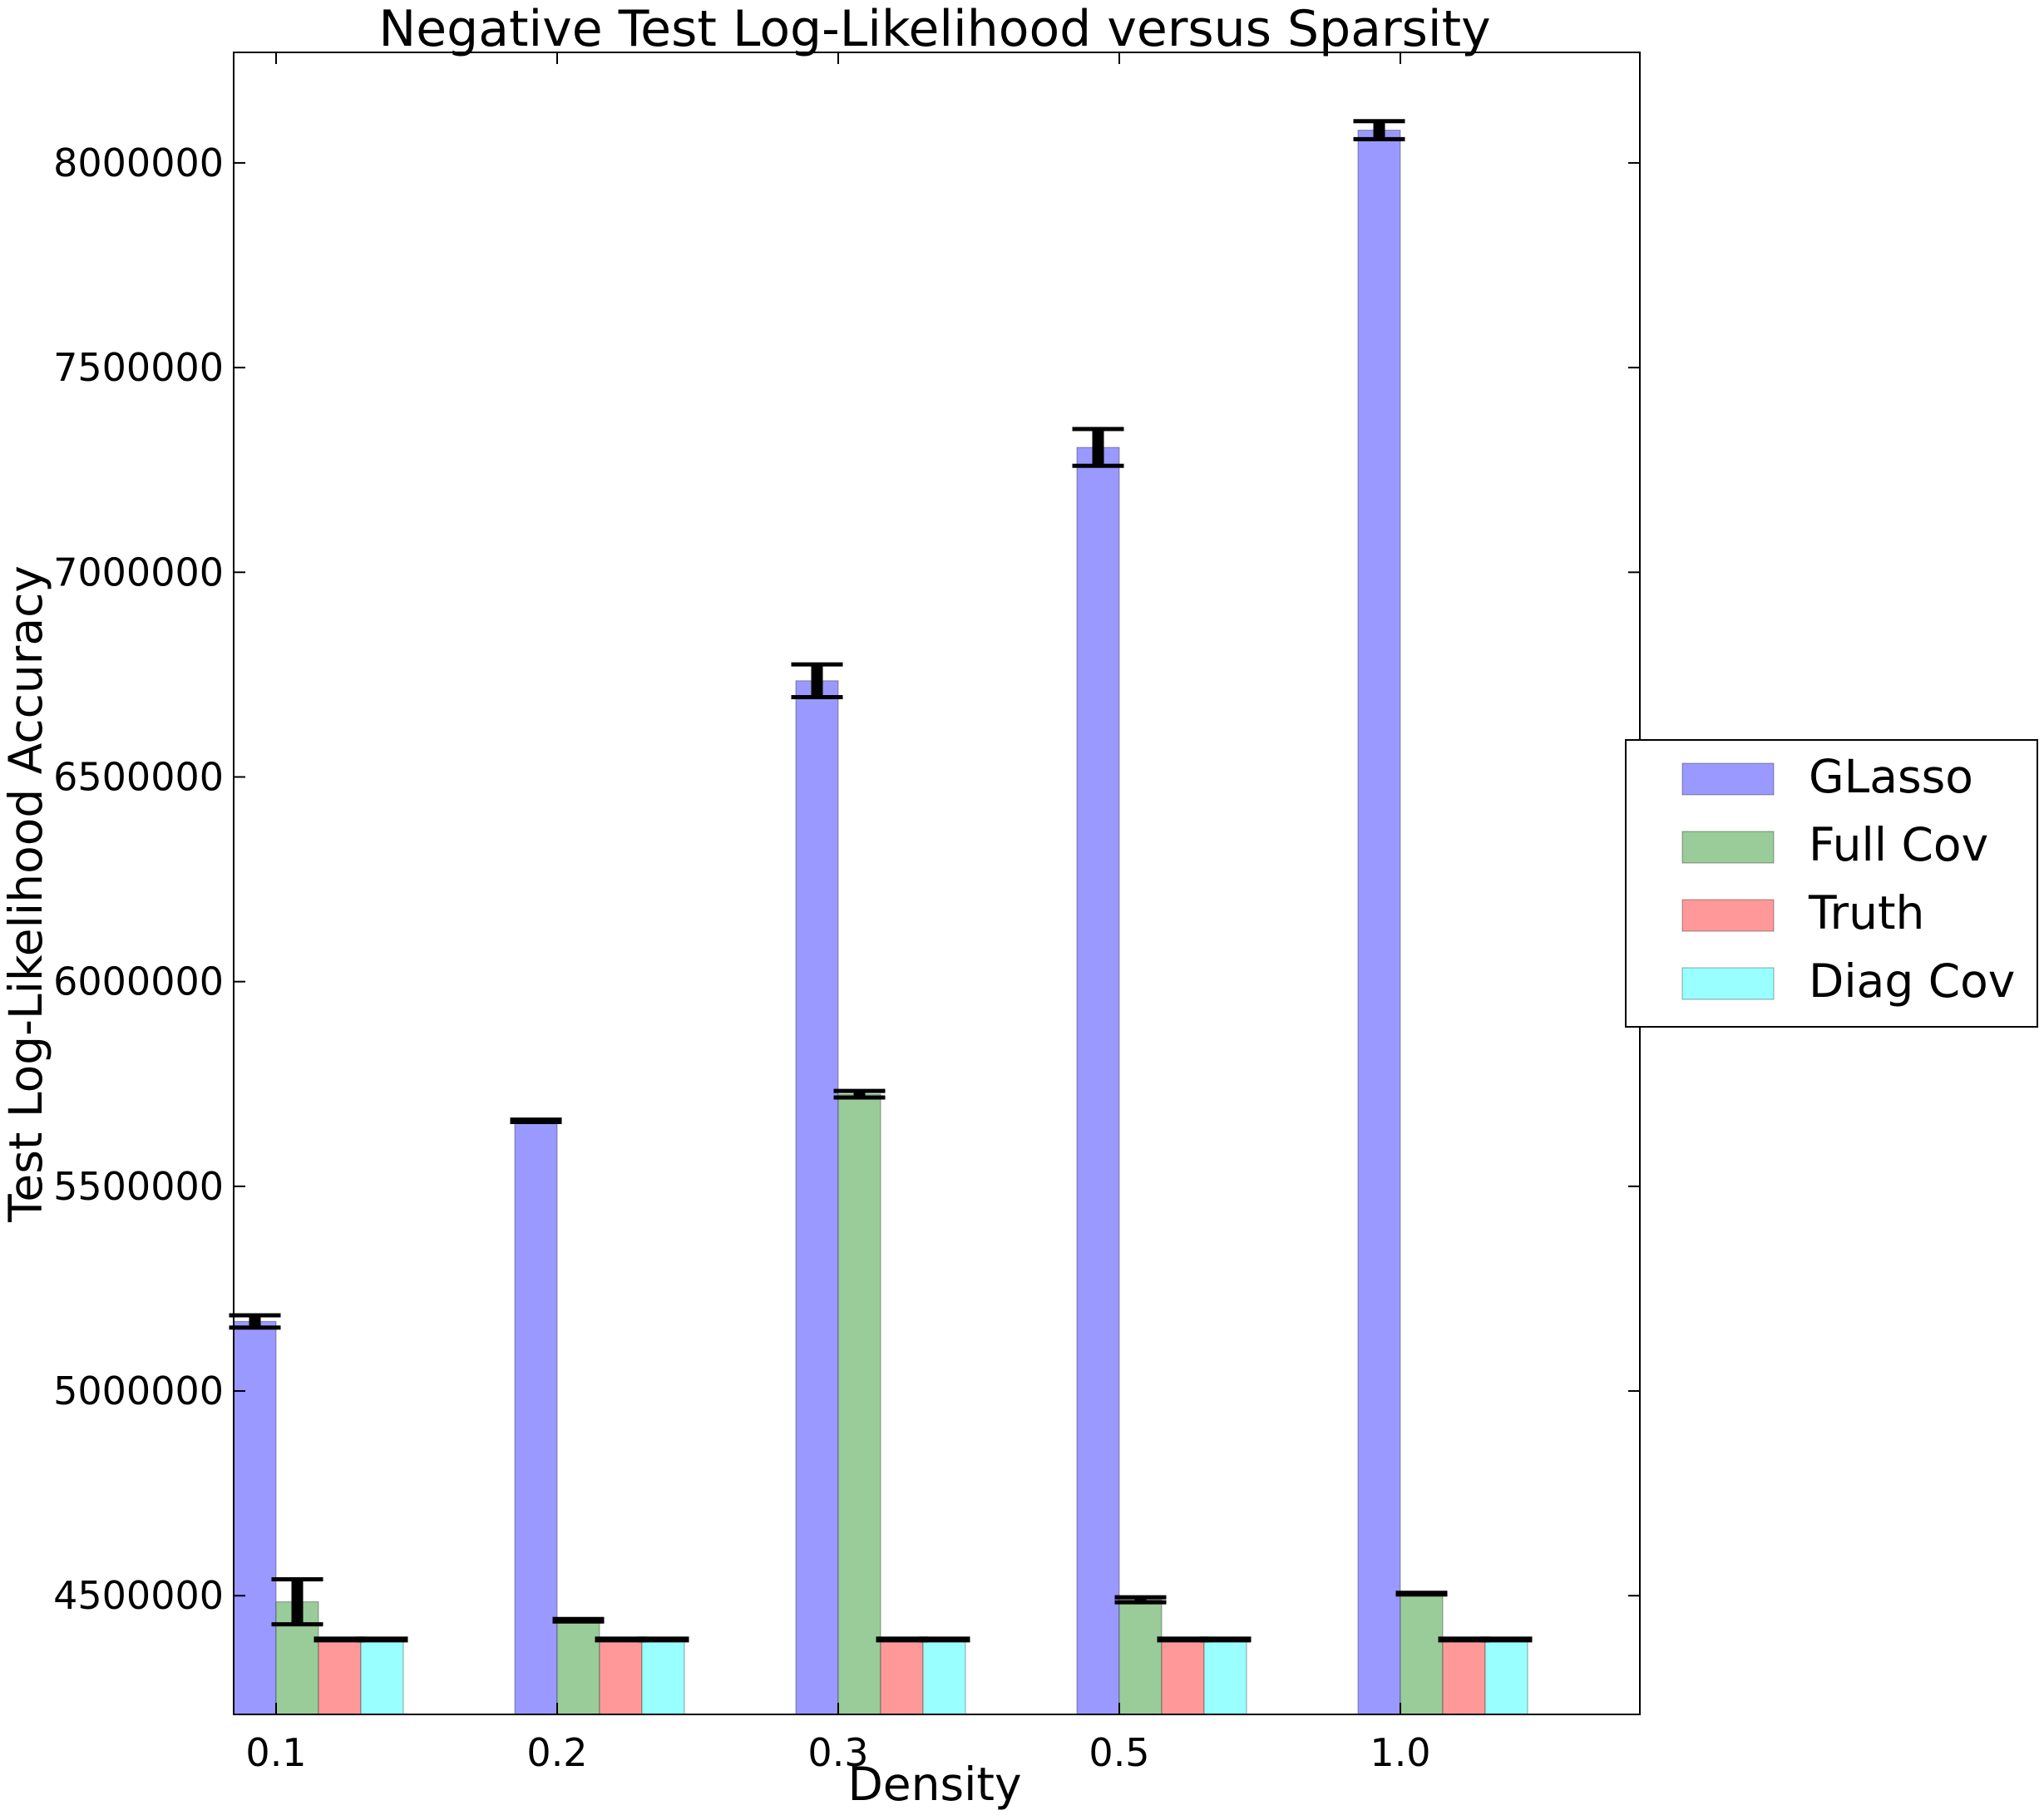 The width and height of the screenshot is (2044, 1820). I want to click on legend-label: Truth, so click(1866, 913).